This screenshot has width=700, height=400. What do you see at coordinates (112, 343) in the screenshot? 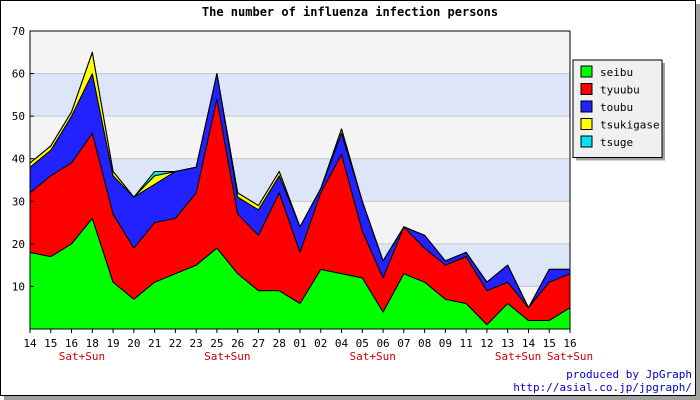
I see `x-tick-label: 19` at bounding box center [112, 343].